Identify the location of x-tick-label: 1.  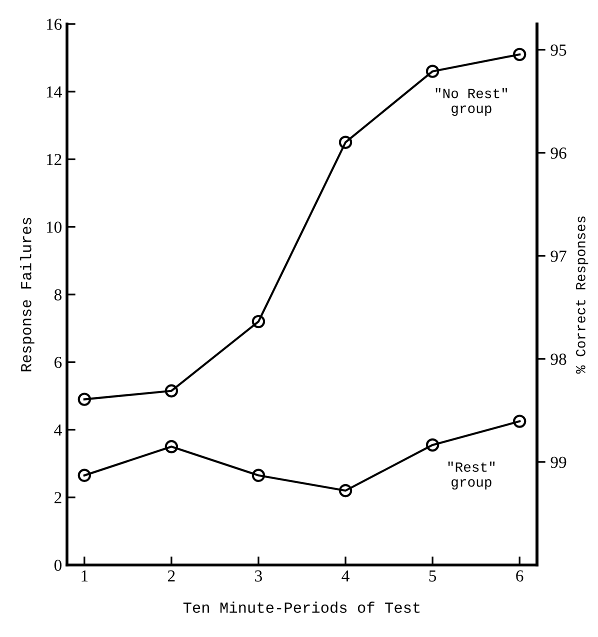
(85, 576).